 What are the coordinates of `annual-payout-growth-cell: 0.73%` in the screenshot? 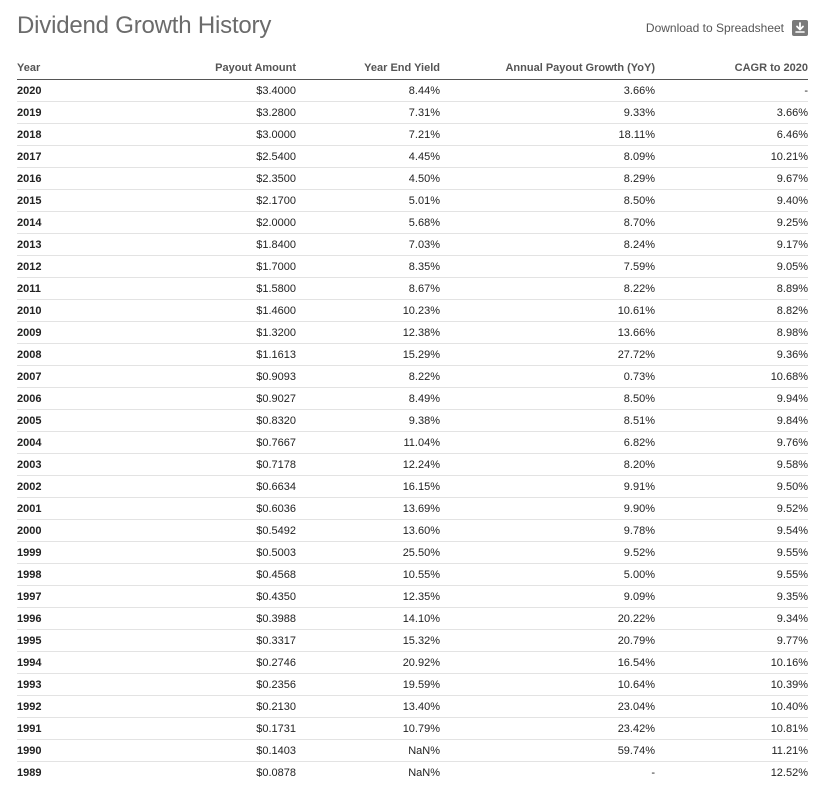 It's located at (547, 376).